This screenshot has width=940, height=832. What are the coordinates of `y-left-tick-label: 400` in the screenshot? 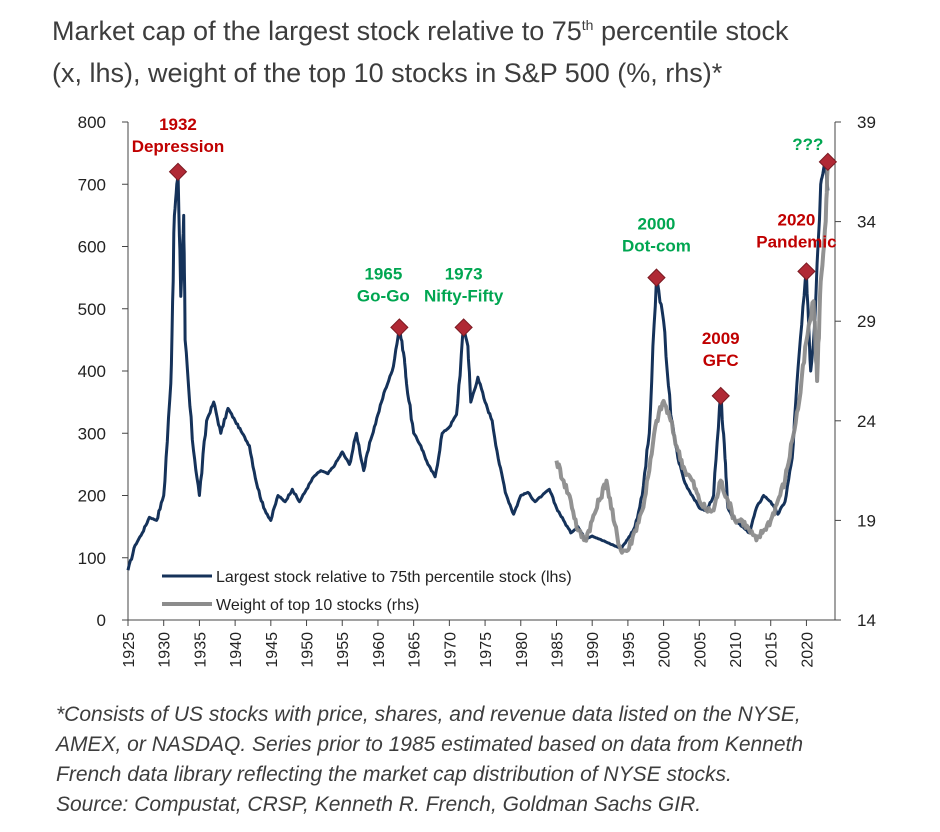 It's located at (92, 371).